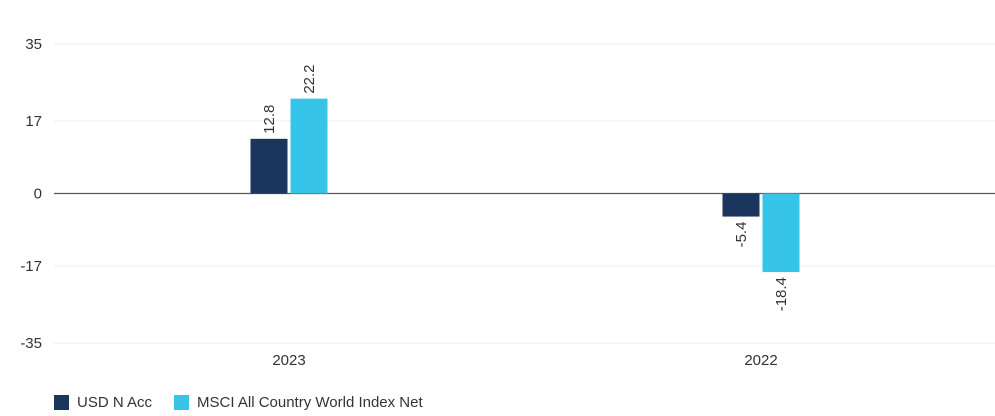  I want to click on y-tick-label: -17, so click(31, 266).